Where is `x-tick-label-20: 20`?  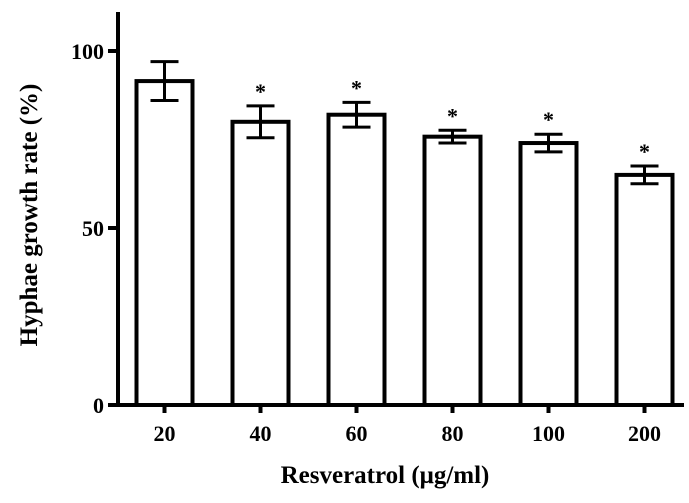 x-tick-label-20: 20 is located at coordinates (165, 433).